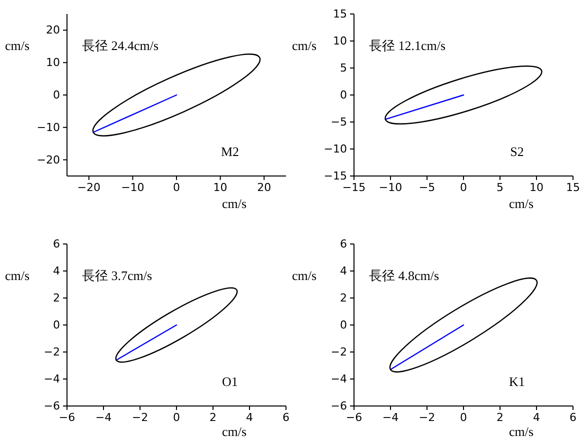 This screenshot has height=437, width=582. I want to click on annotation: 長径 24.4cm/s, so click(120, 45).